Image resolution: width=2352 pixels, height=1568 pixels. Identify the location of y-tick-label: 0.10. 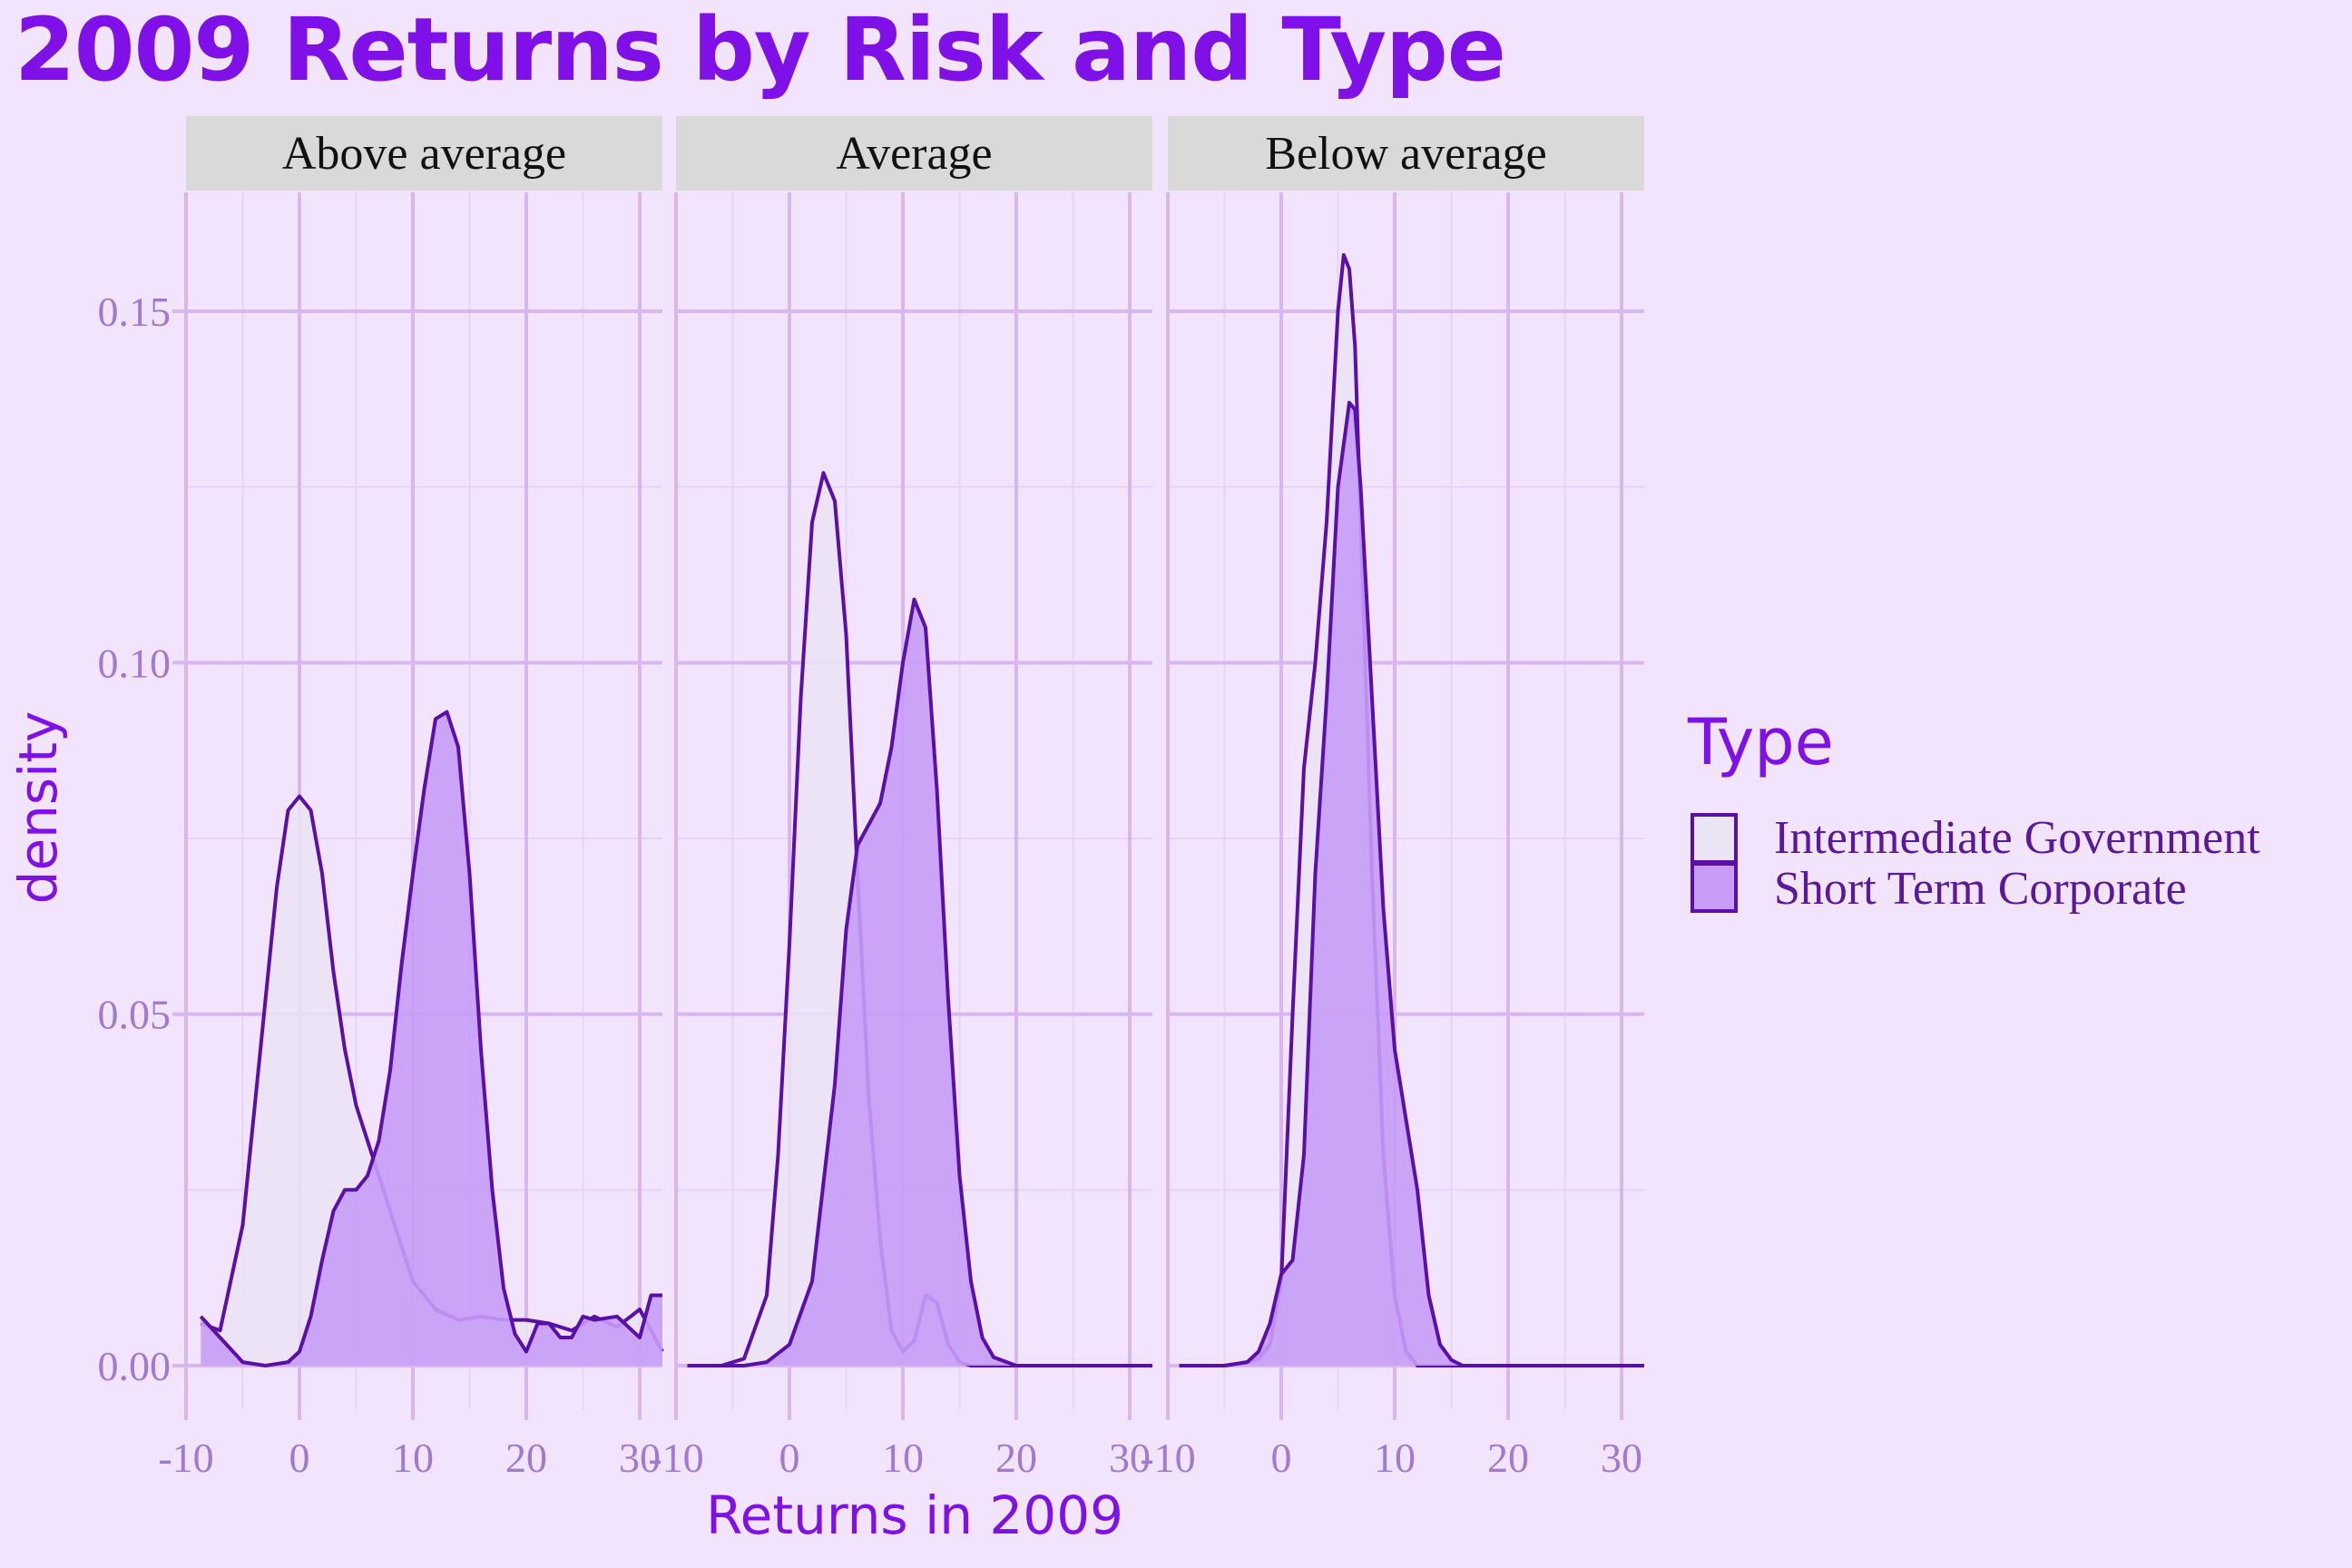
(135, 663).